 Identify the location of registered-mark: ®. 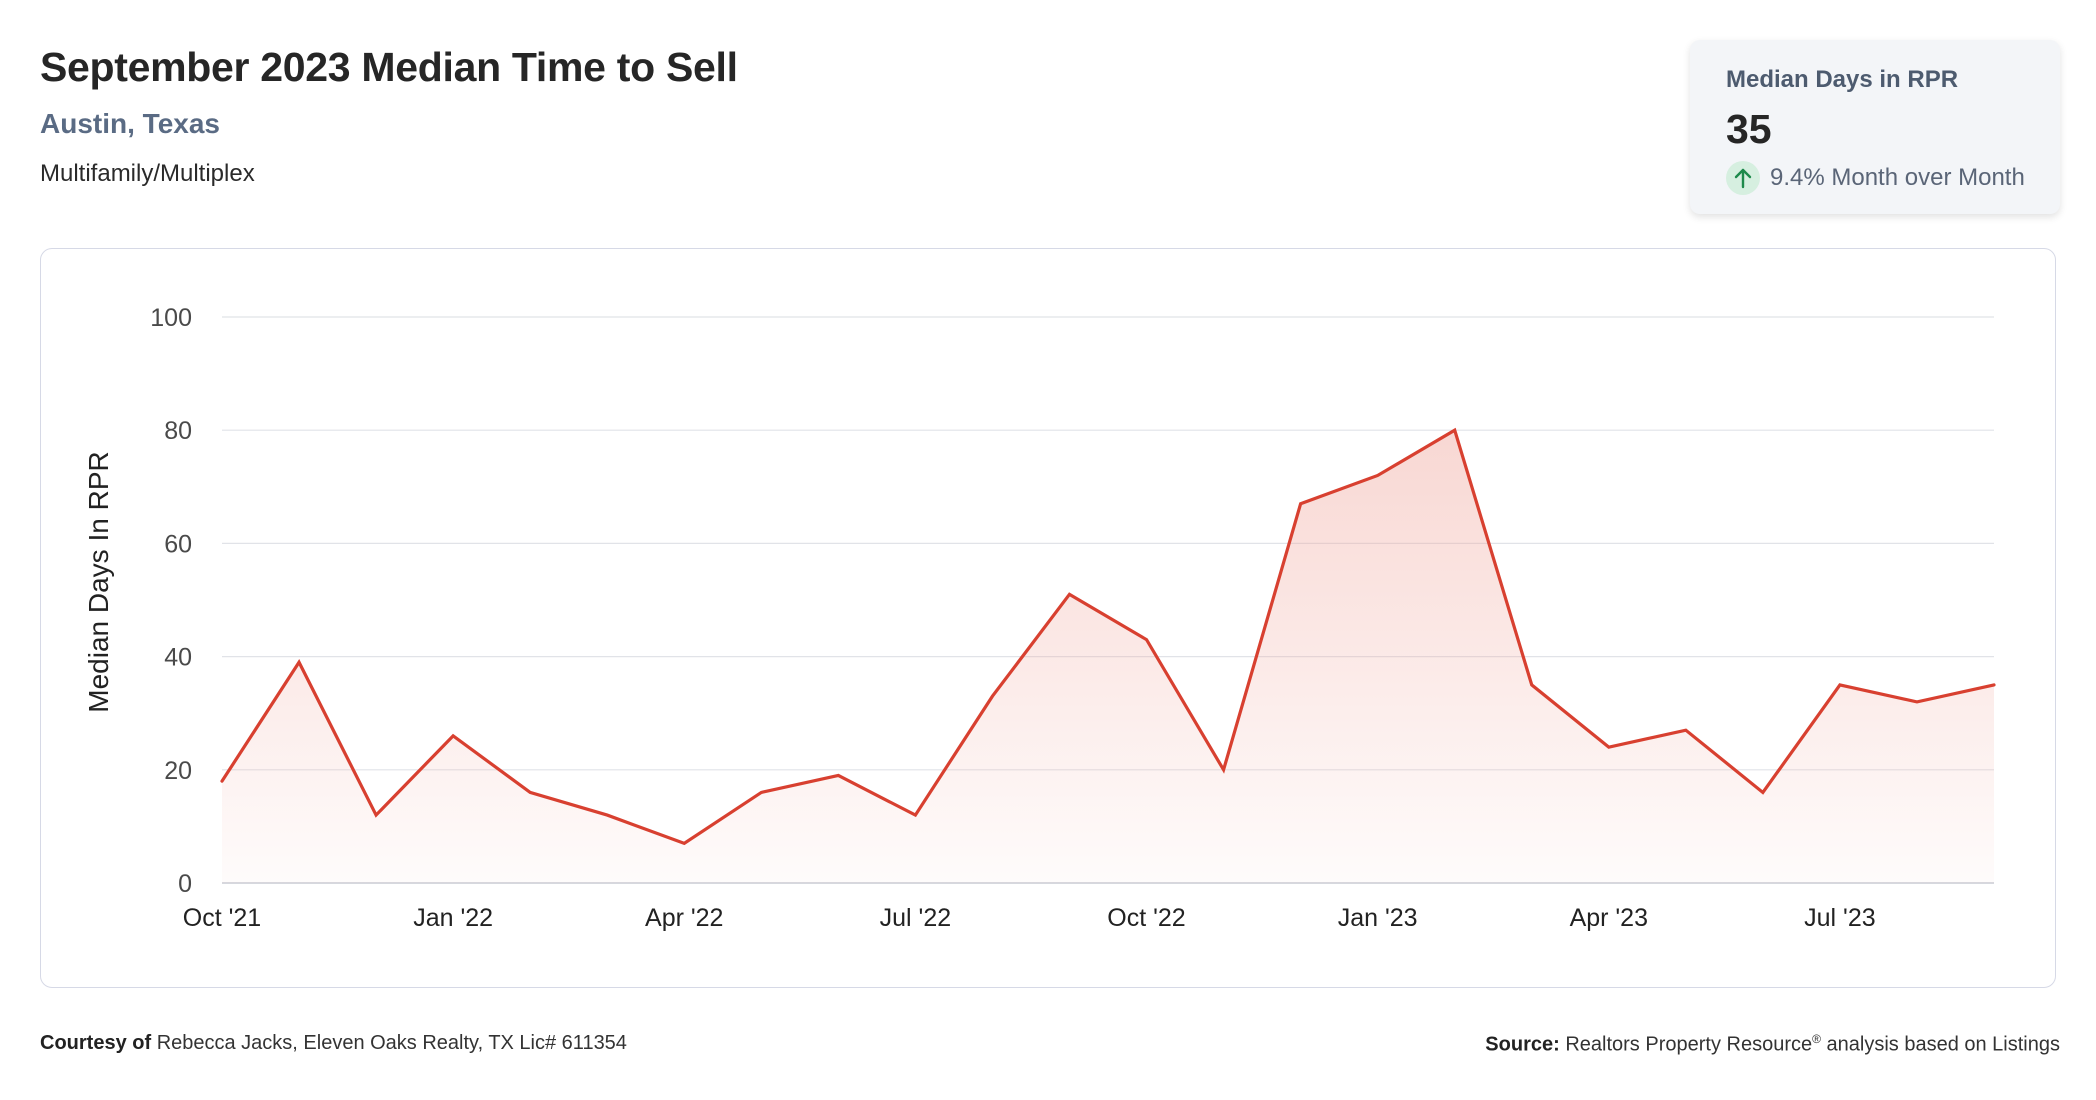
(1816, 1039).